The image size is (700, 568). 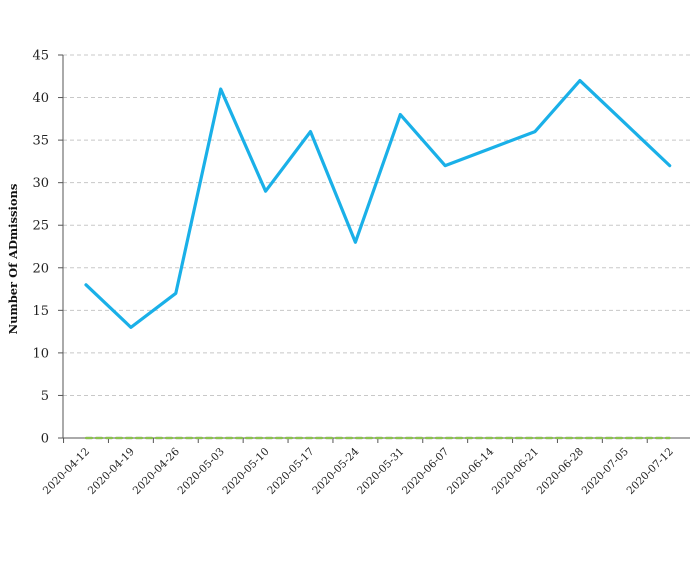 I want to click on y-axis-title: Number Of ADmissions, so click(x=13, y=259).